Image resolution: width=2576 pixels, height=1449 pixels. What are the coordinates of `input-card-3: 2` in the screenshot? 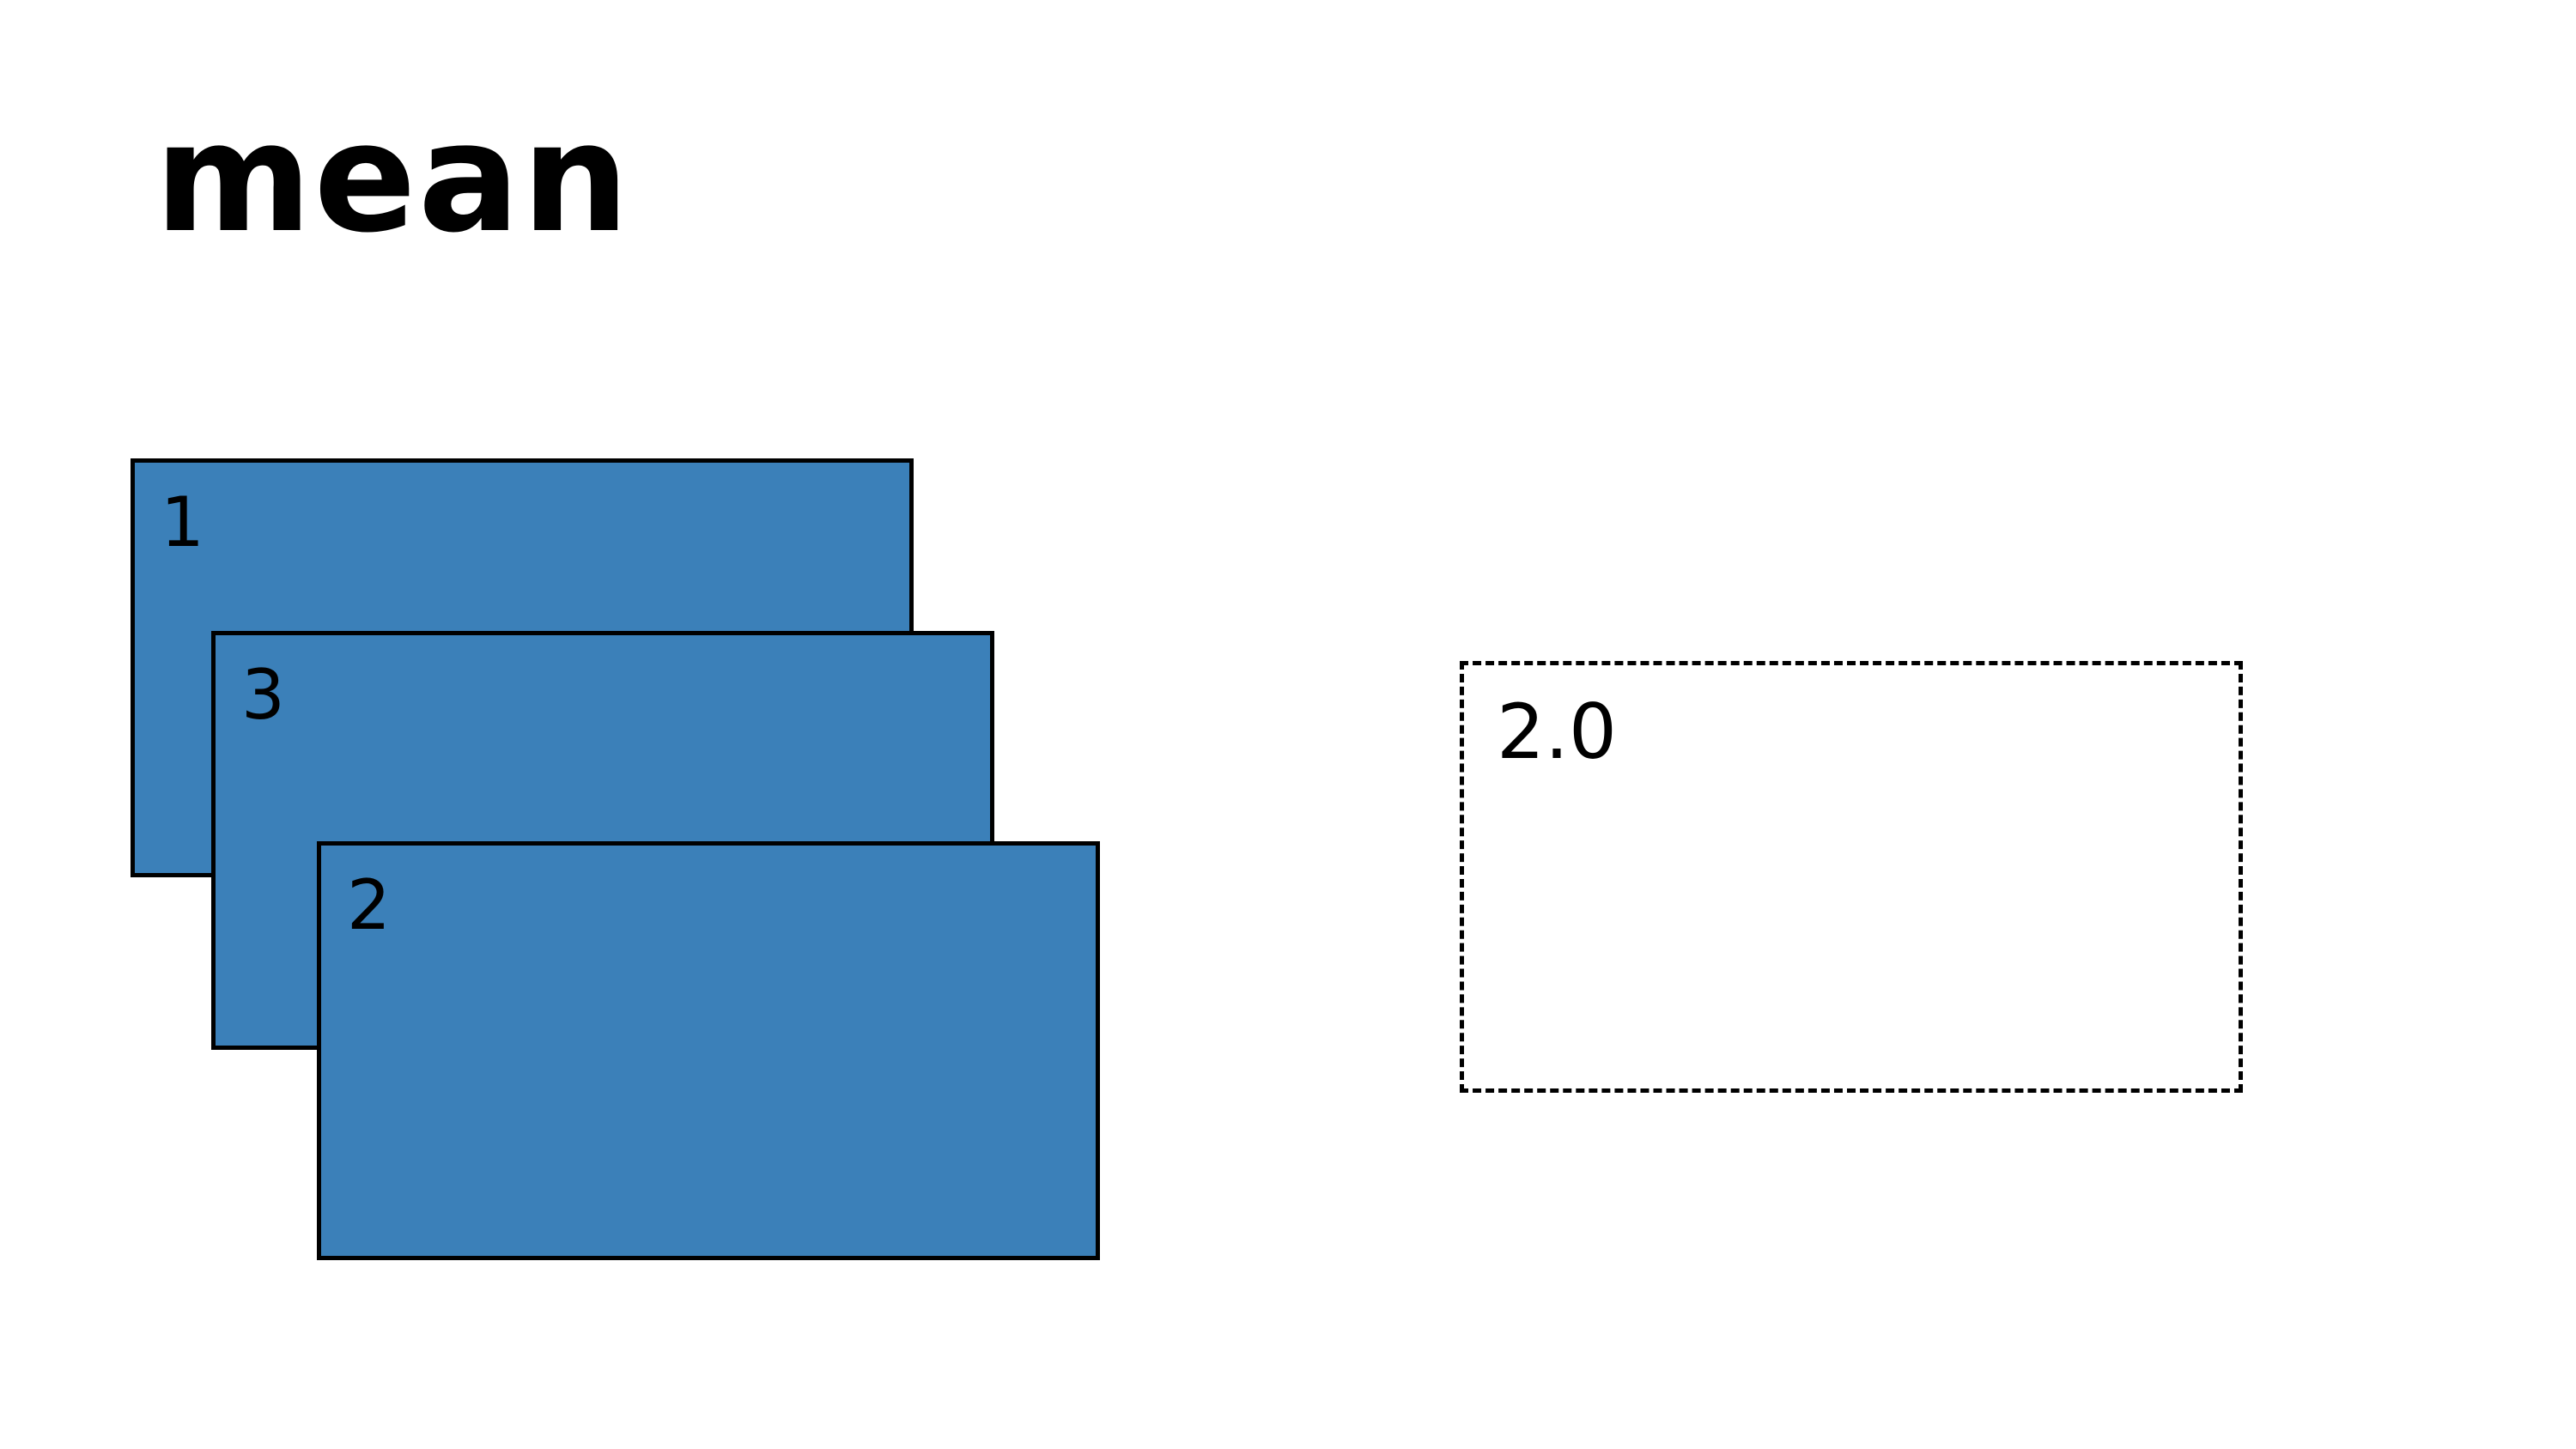 It's located at (708, 1050).